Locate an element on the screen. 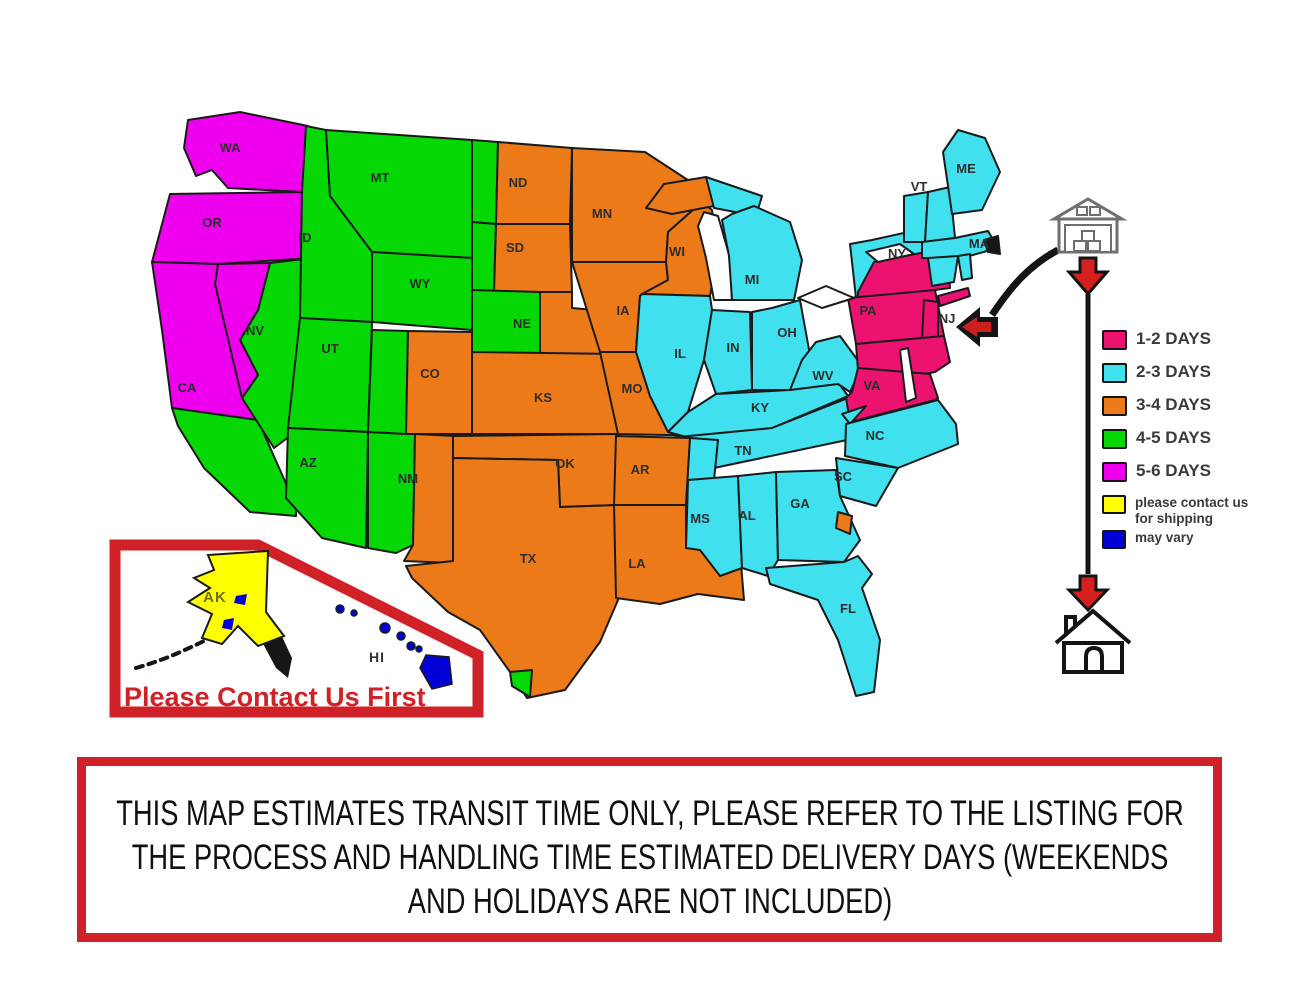 The height and width of the screenshot is (1000, 1300). state-al is located at coordinates (758, 524).